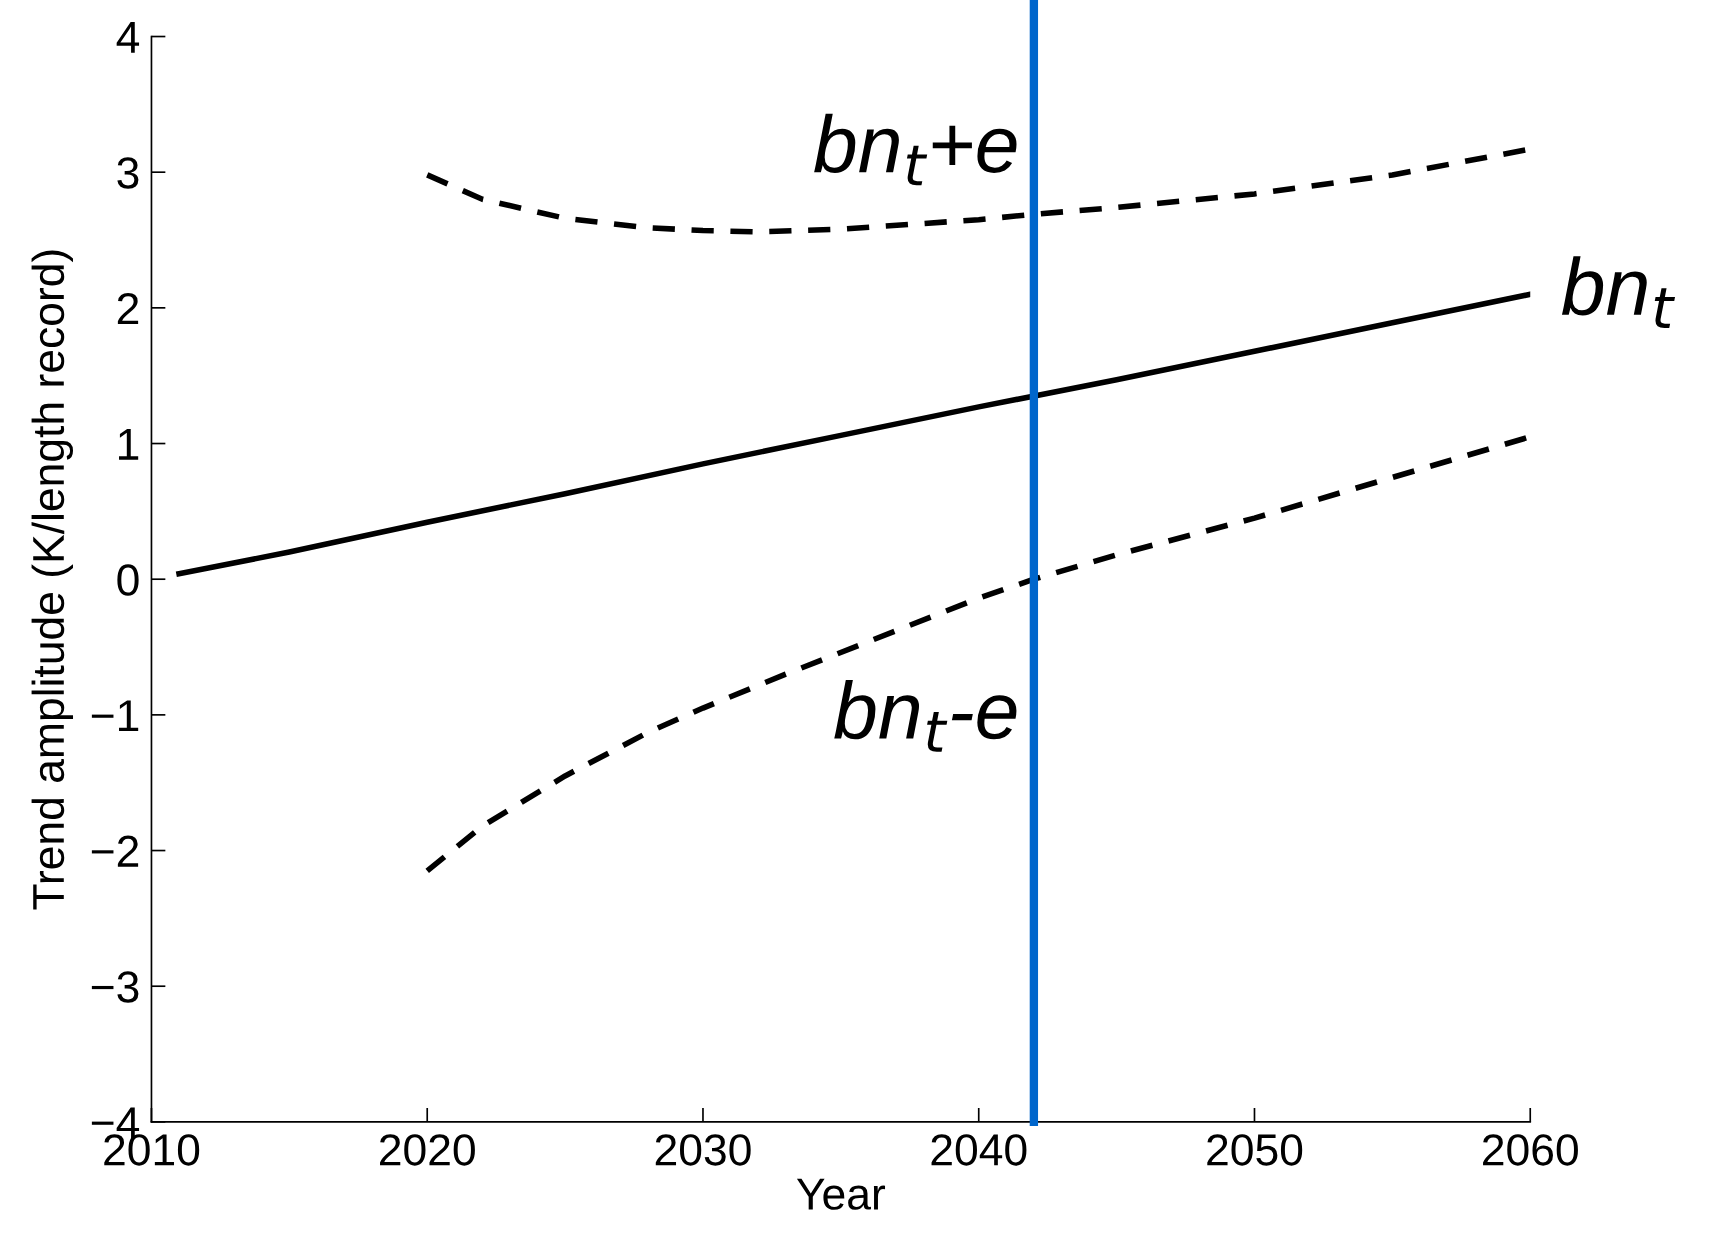 This screenshot has height=1238, width=1733. Describe the element at coordinates (1618, 292) in the screenshot. I see `series-label: bn$_{t}$` at that location.